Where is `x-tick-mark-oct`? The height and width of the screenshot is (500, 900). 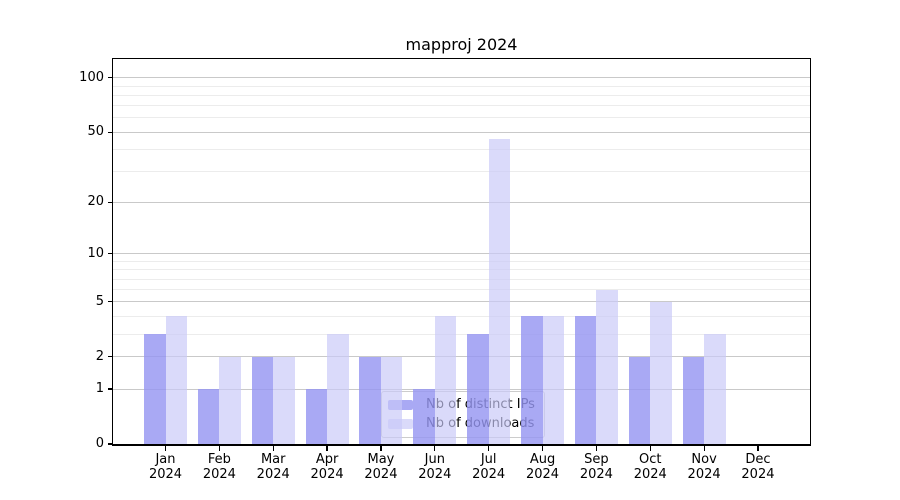
x-tick-mark-oct is located at coordinates (650, 448).